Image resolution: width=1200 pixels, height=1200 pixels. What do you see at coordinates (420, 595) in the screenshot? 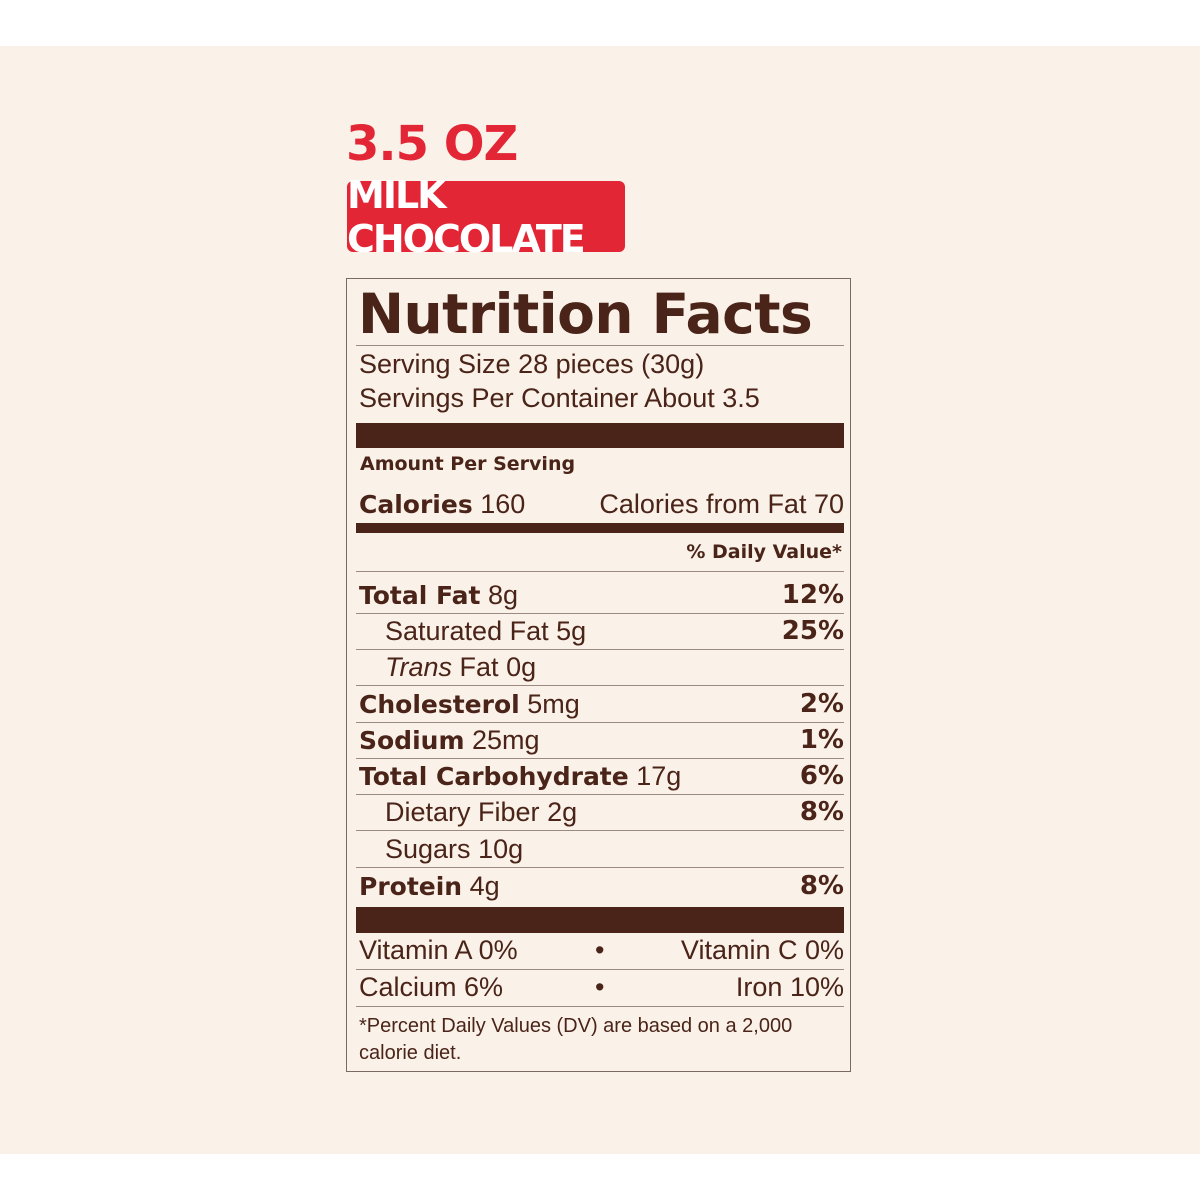
I see `nutrient-name: Total Fat` at bounding box center [420, 595].